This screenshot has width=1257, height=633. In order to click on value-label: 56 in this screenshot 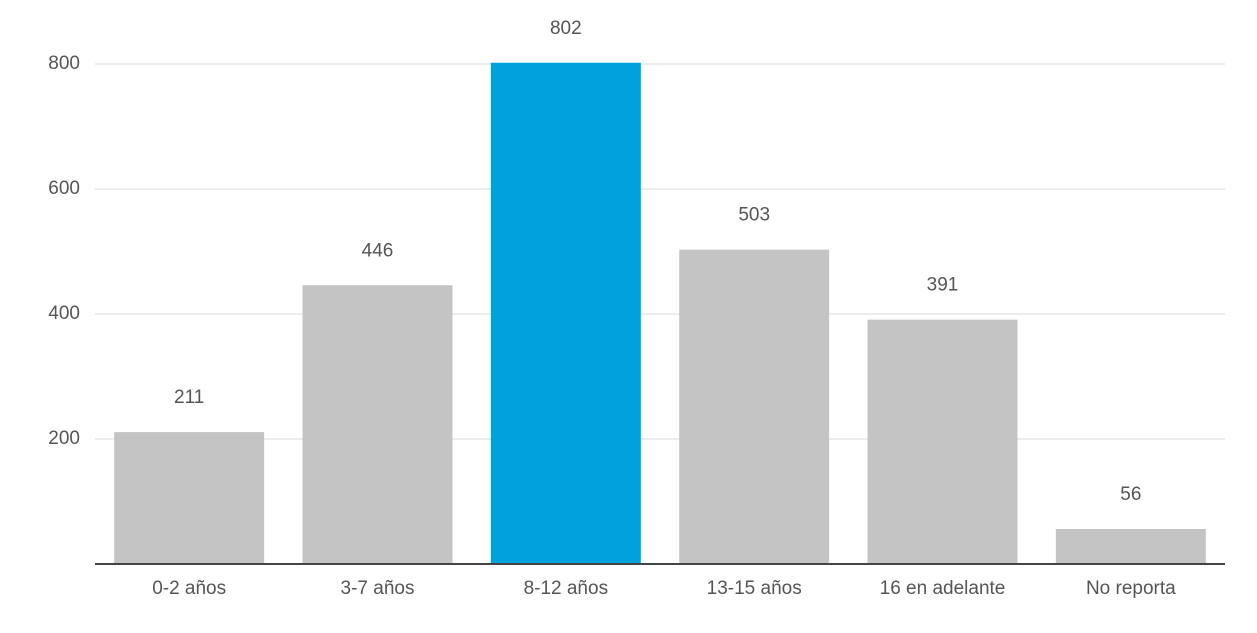, I will do `click(1130, 494)`.